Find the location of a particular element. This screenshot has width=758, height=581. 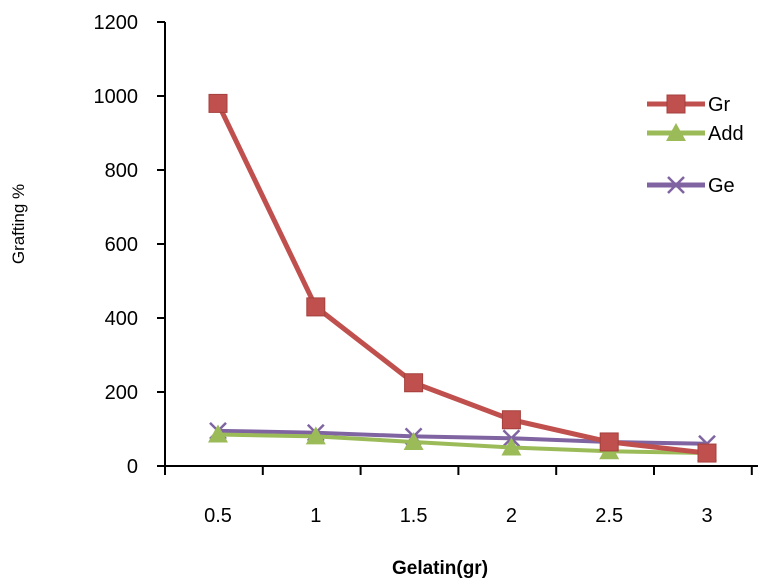

legend-item-gr: Gr is located at coordinates (689, 105).